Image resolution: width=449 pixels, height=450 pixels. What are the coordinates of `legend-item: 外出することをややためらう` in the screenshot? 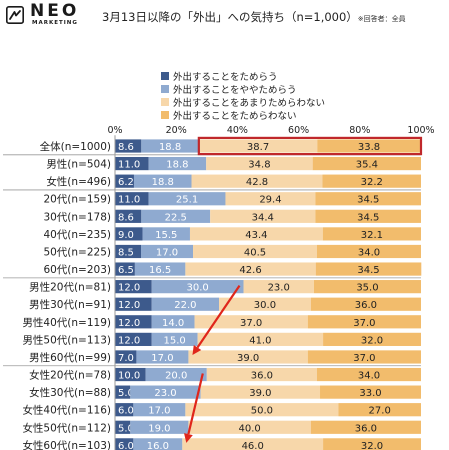 It's located at (243, 89).